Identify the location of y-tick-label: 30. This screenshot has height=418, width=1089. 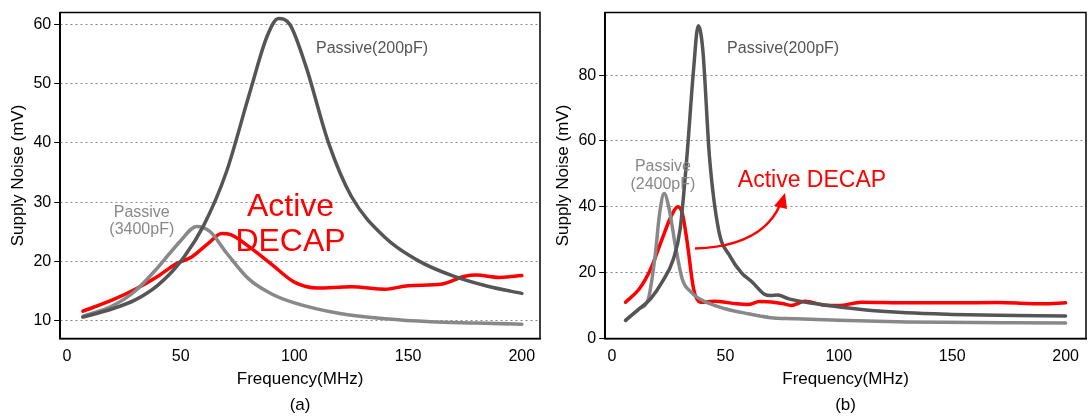
(42, 201).